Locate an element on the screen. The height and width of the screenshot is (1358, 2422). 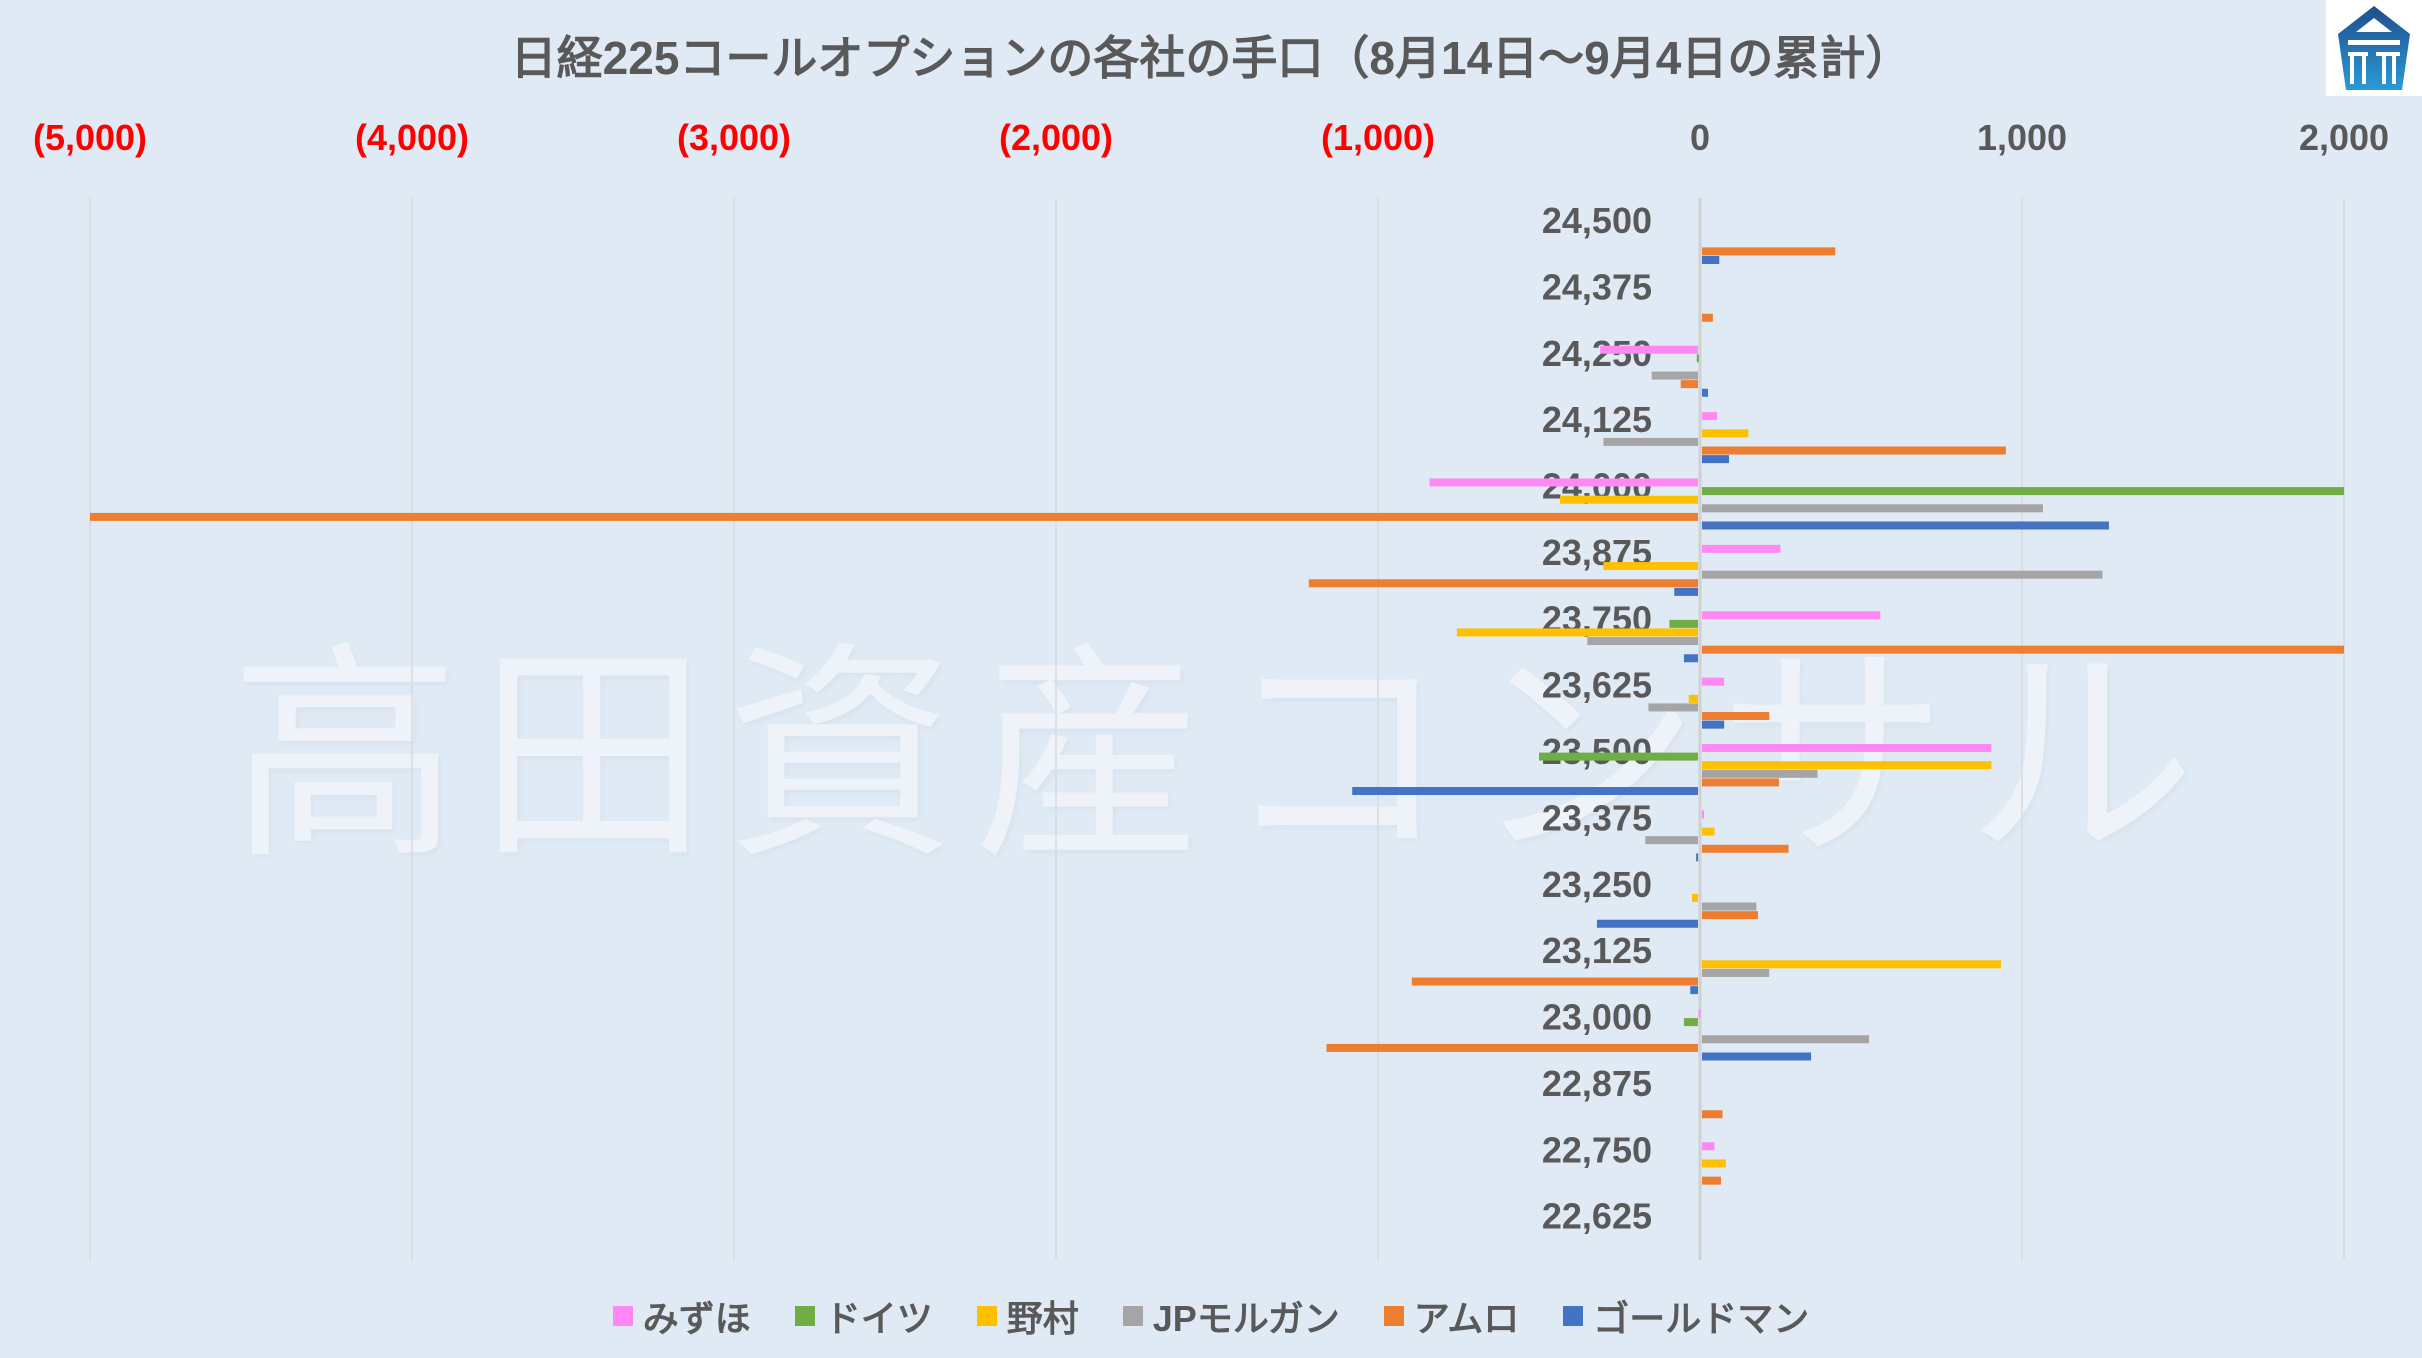
legend-label: 野村 is located at coordinates (1042, 1318).